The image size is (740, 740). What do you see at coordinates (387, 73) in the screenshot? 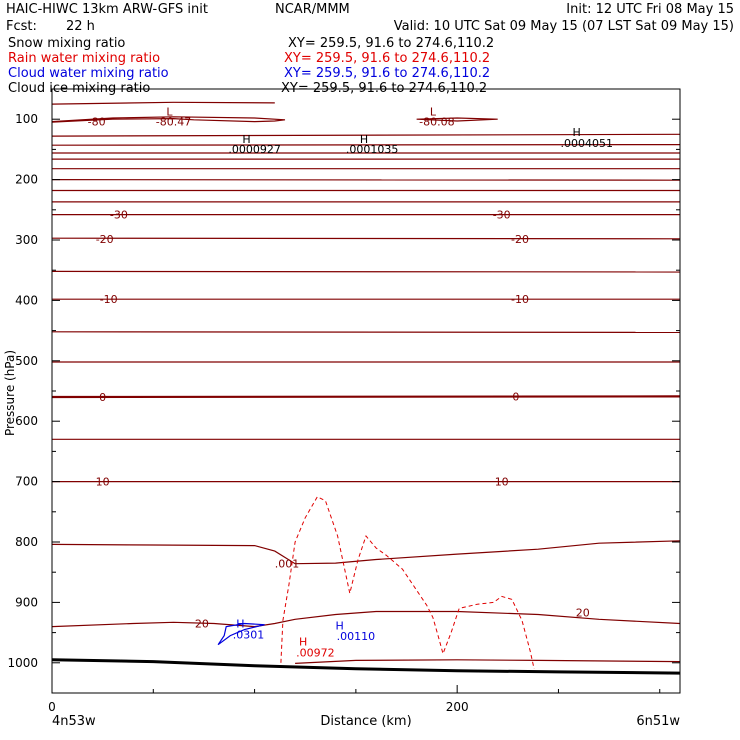
I see `field-xy-cloud-water: XY= 259.5, 91.6 to 274.6,110.2` at bounding box center [387, 73].